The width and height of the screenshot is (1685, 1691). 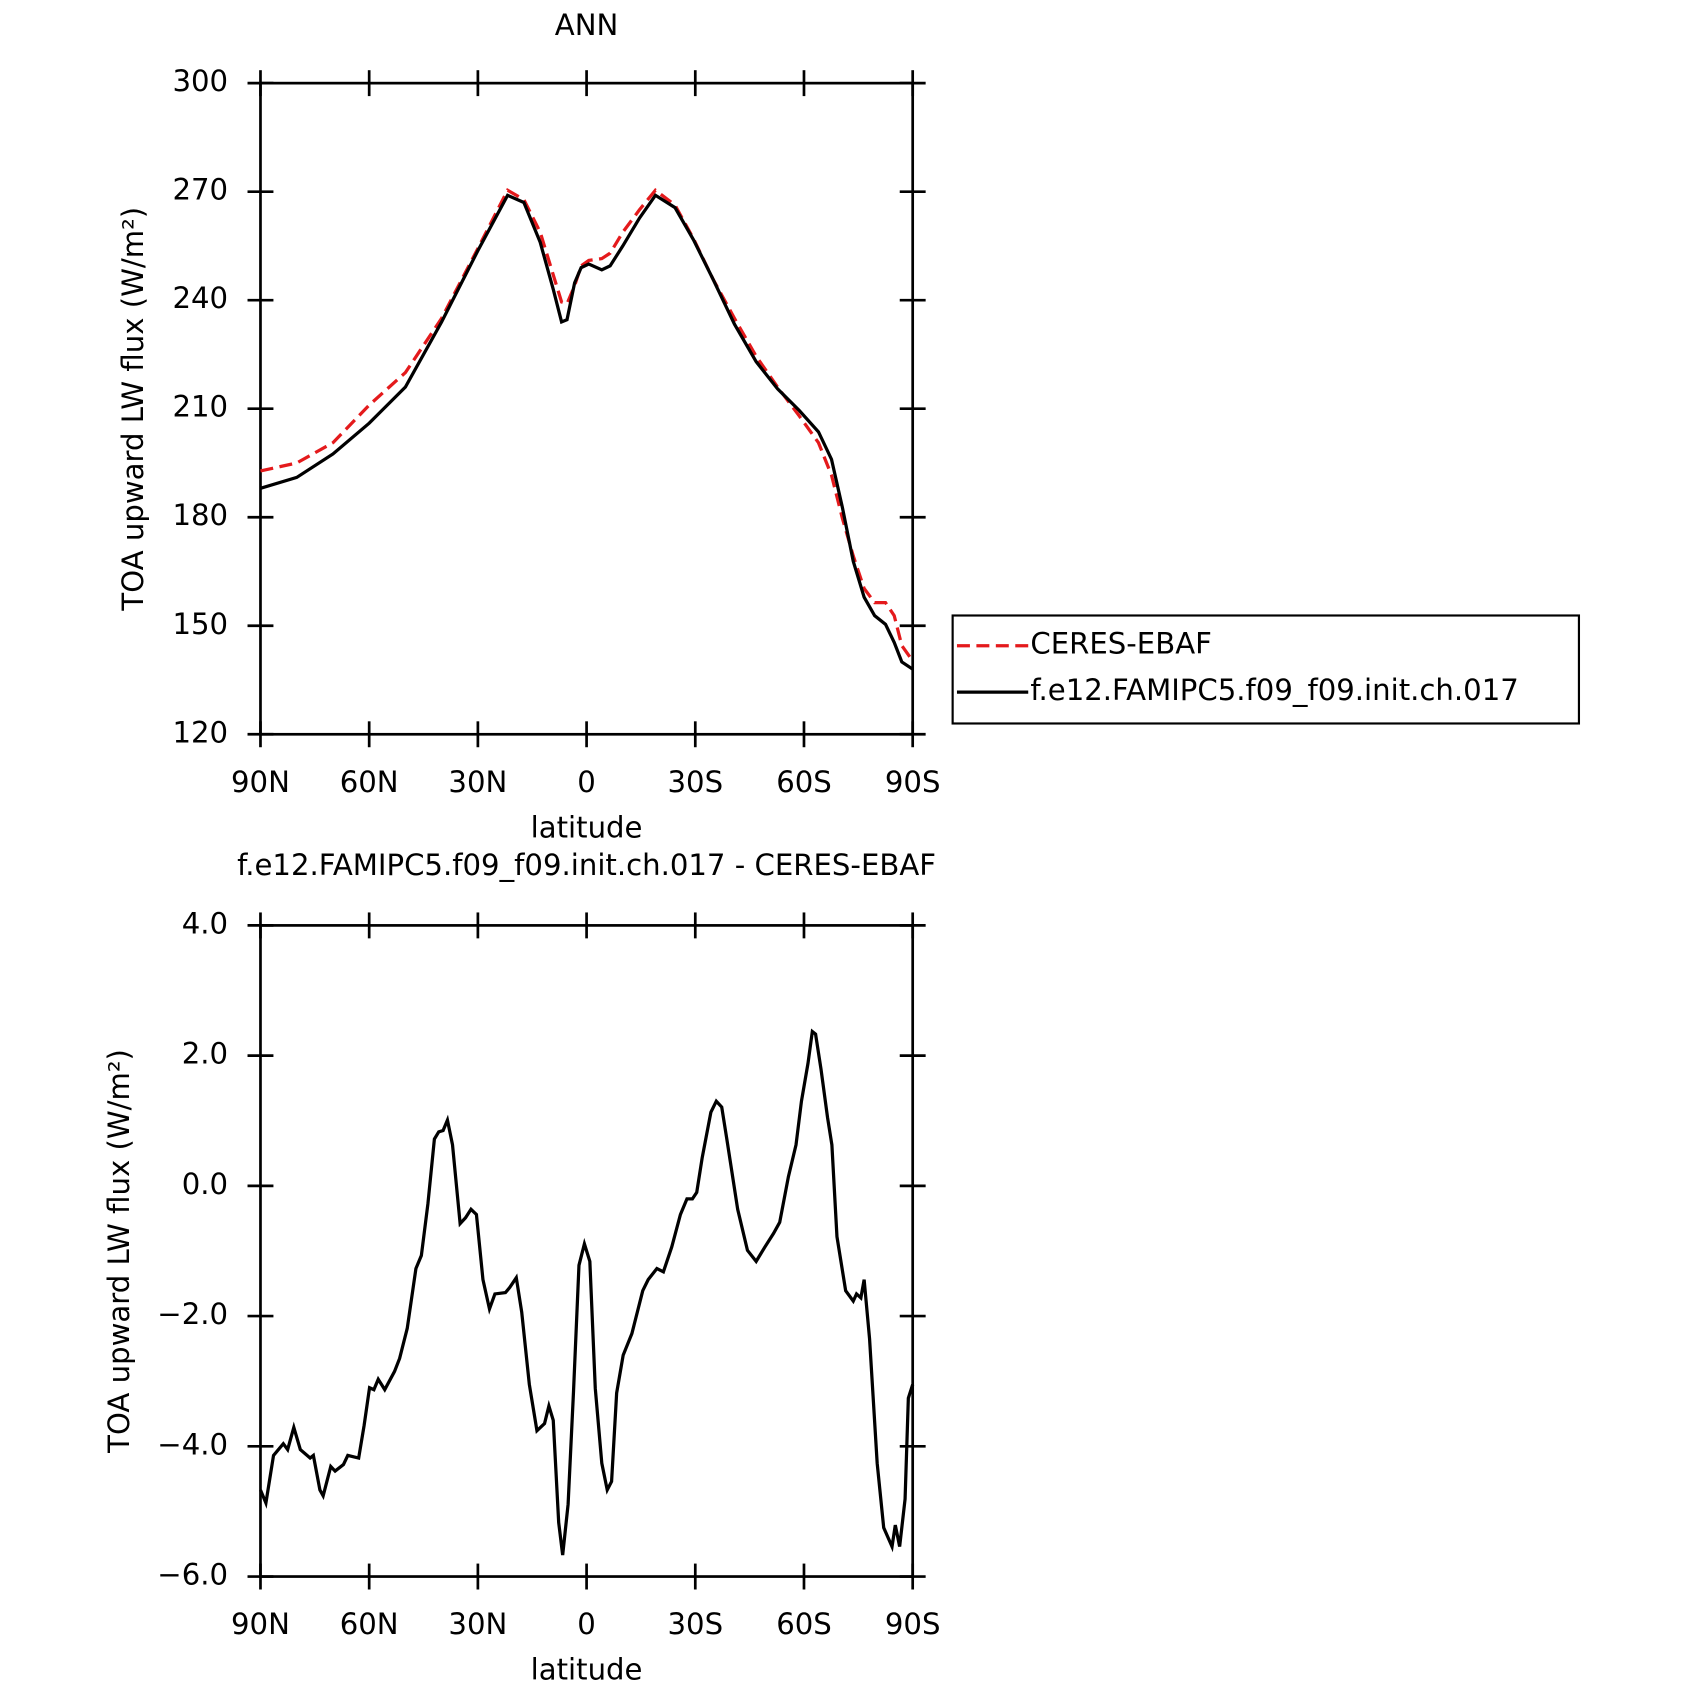 I want to click on legend-box, so click(x=1266, y=669).